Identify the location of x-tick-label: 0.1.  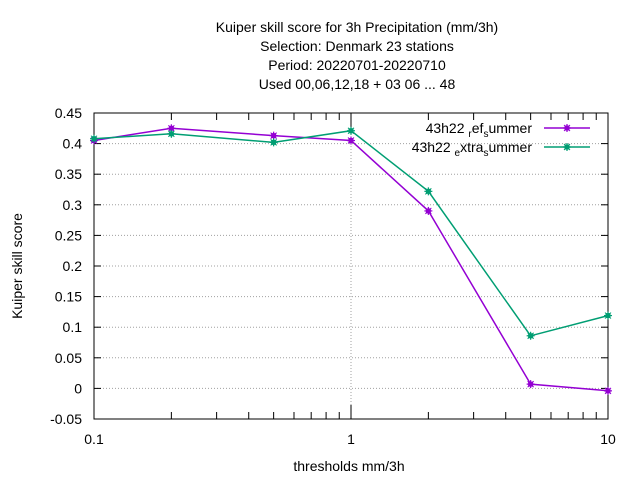
(94, 439).